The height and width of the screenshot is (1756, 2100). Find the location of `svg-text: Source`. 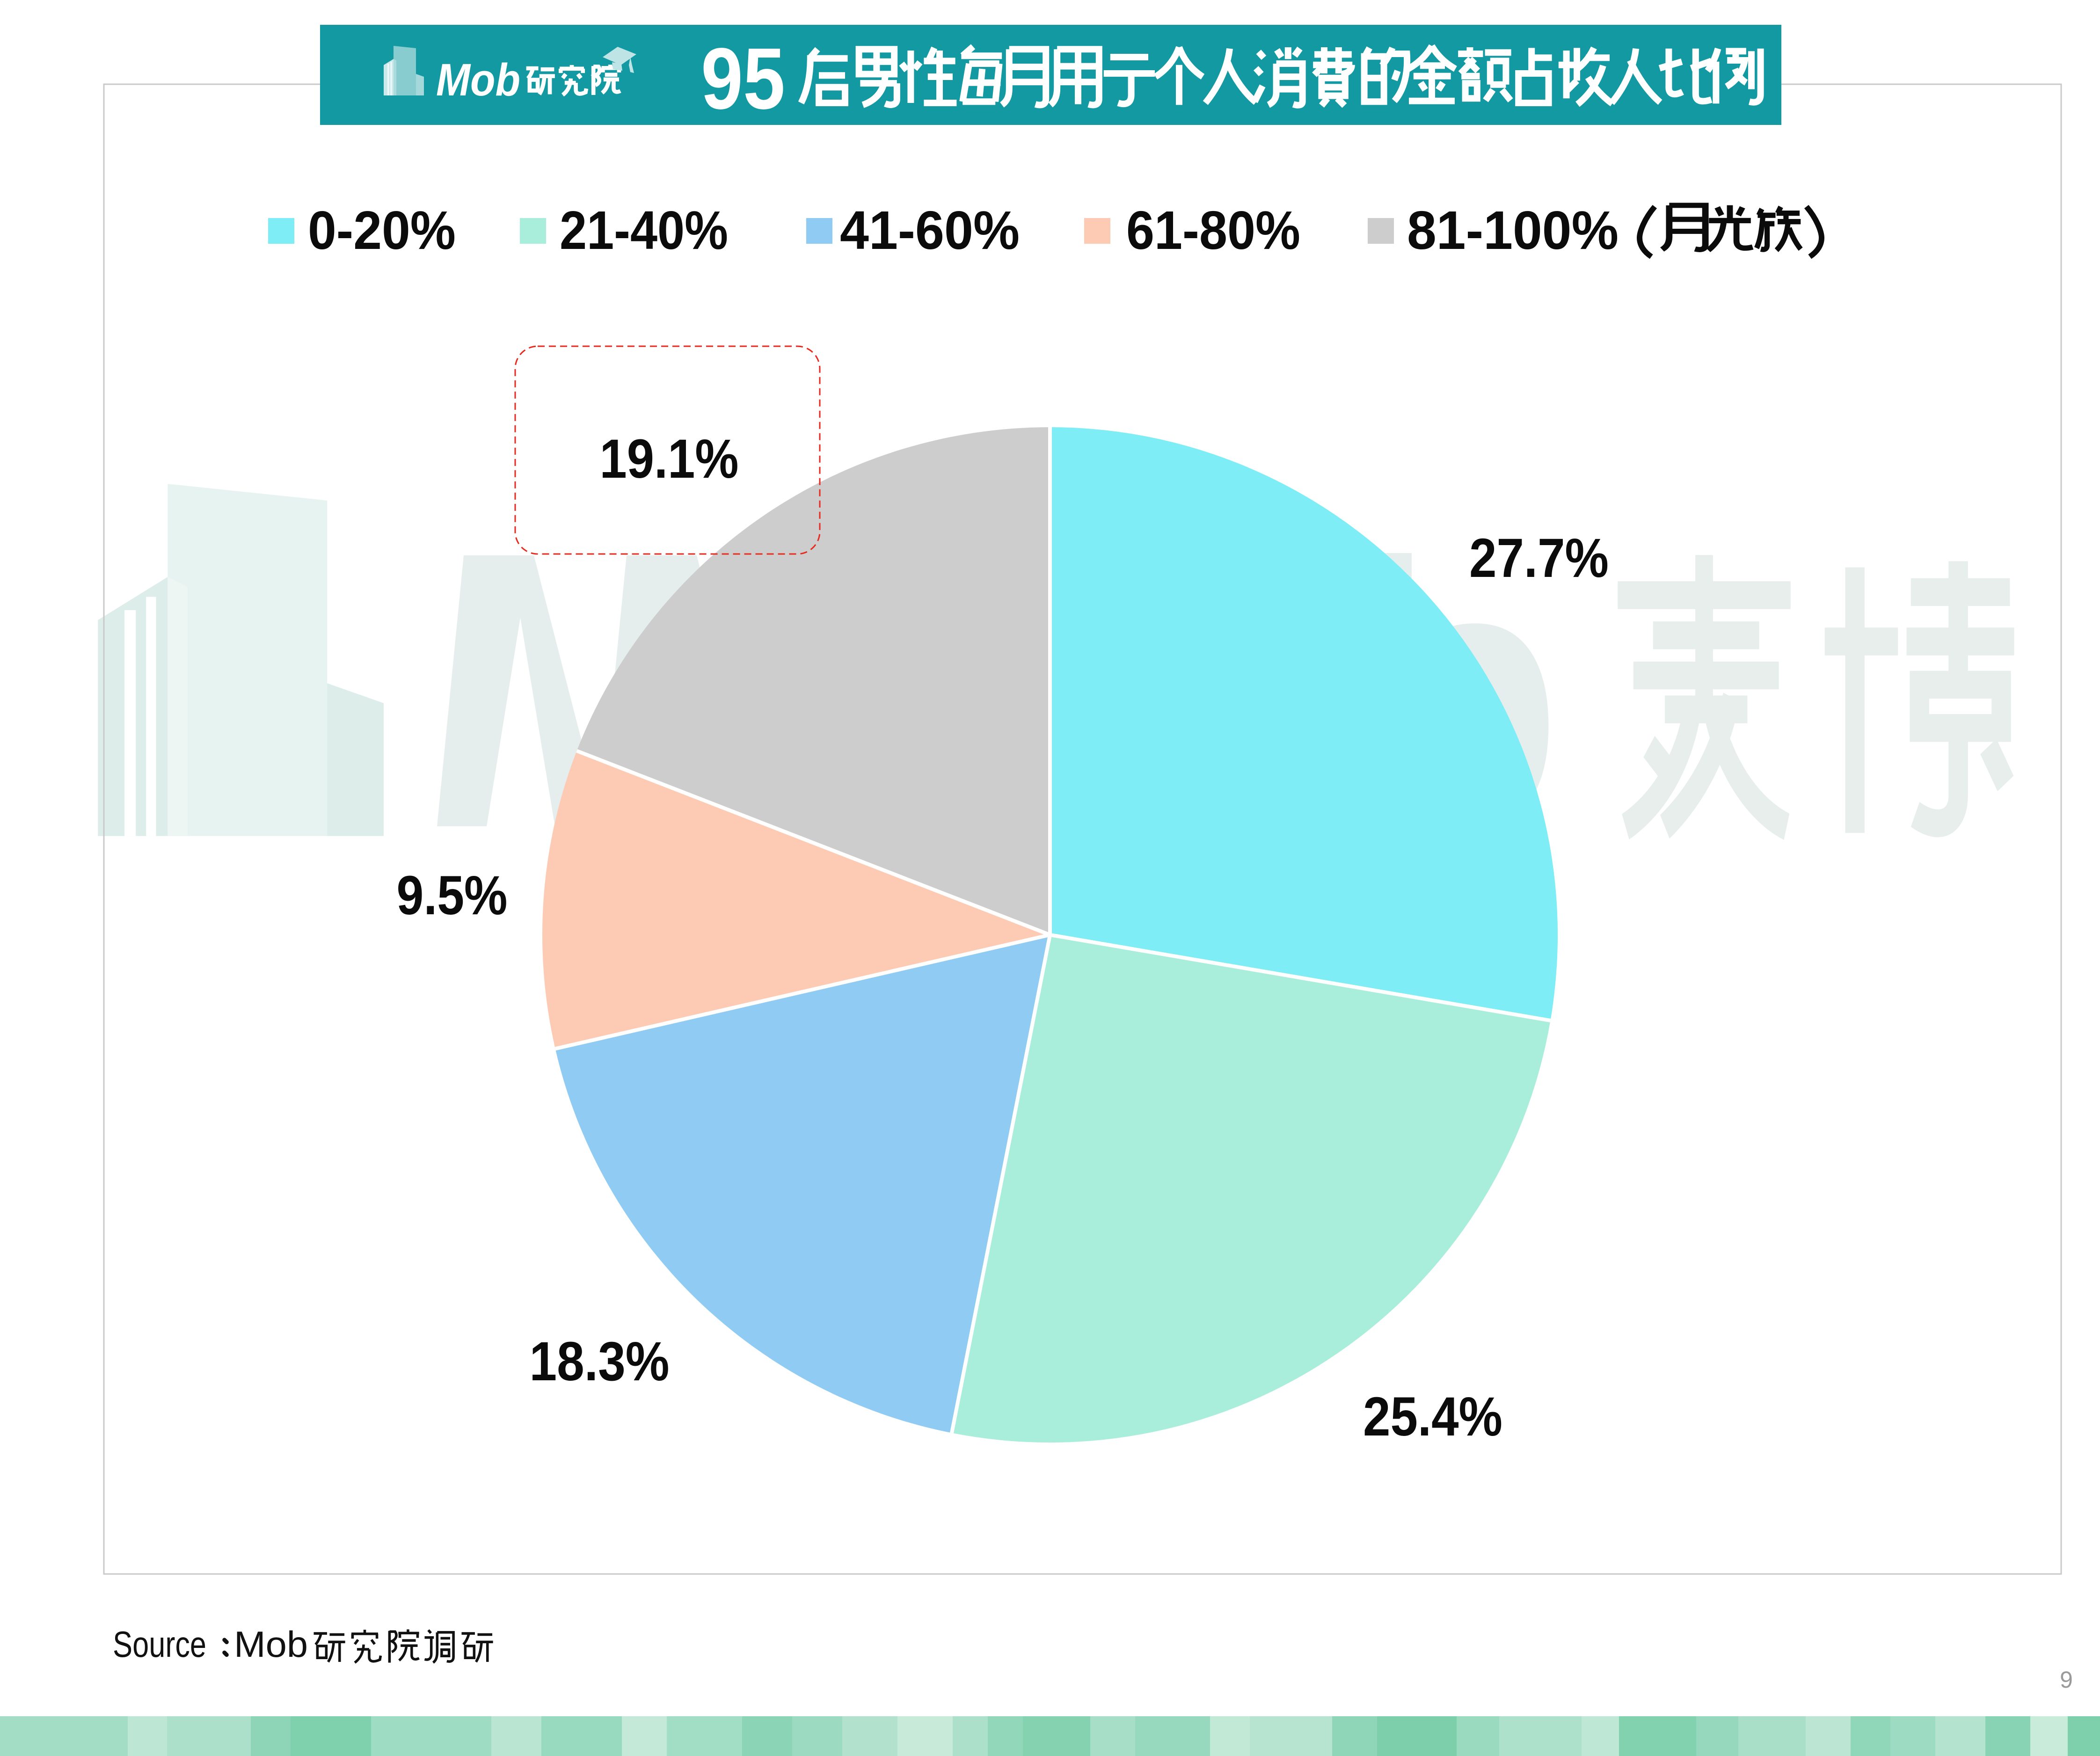

svg-text: Source is located at coordinates (159, 1644).